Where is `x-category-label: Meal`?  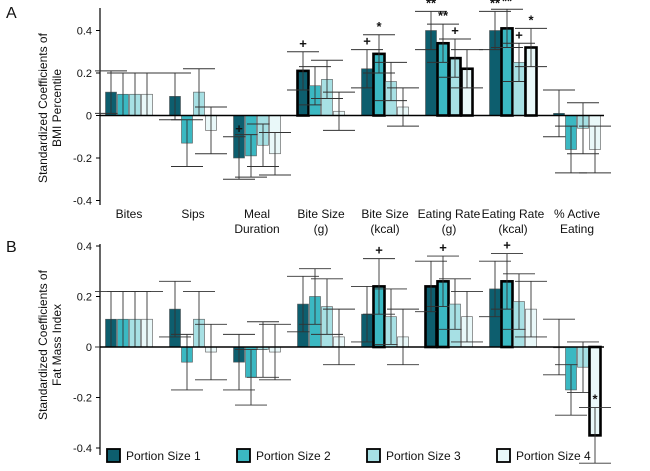
x-category-label: Meal is located at coordinates (257, 214).